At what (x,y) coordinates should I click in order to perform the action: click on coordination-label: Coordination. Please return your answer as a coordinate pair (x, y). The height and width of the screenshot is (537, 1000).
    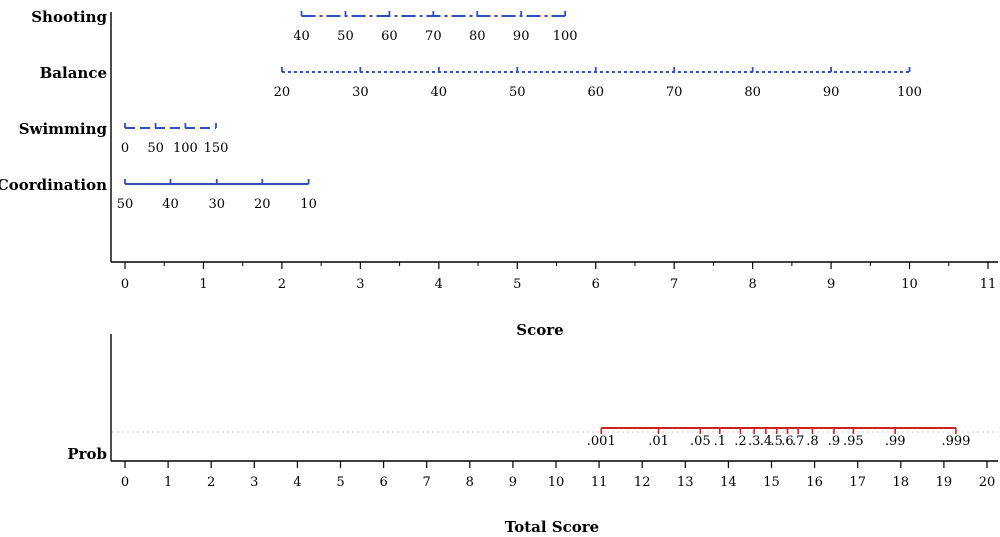
    Looking at the image, I should click on (53, 185).